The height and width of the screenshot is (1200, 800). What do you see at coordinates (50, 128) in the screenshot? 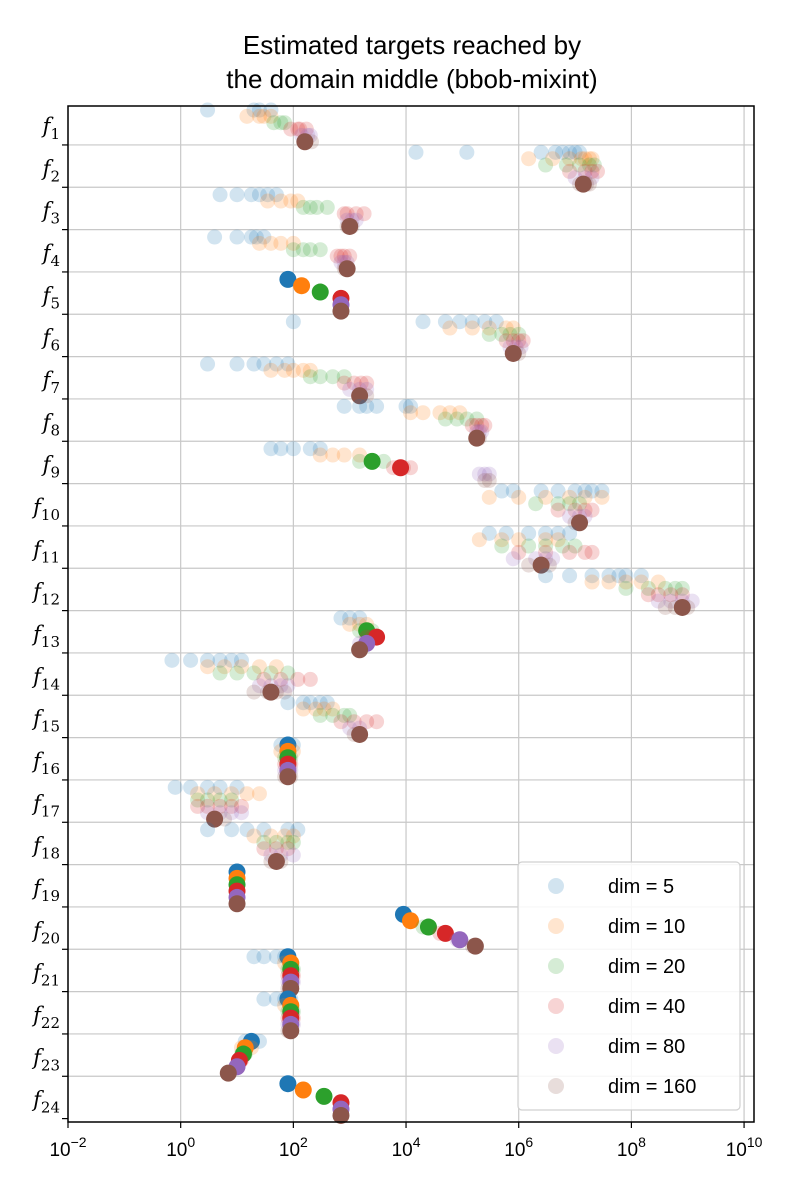
I see `y-tick-label-f1: f1` at bounding box center [50, 128].